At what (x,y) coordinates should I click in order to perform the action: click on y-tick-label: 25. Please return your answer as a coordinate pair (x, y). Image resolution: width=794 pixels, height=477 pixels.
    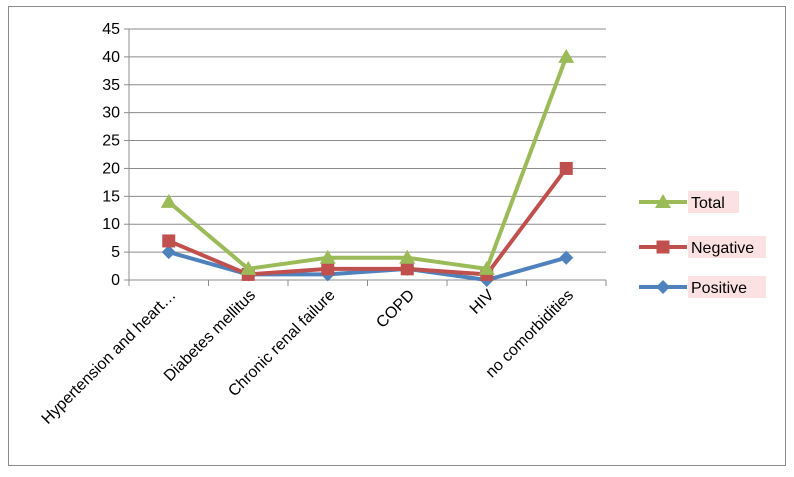
    Looking at the image, I should click on (111, 141).